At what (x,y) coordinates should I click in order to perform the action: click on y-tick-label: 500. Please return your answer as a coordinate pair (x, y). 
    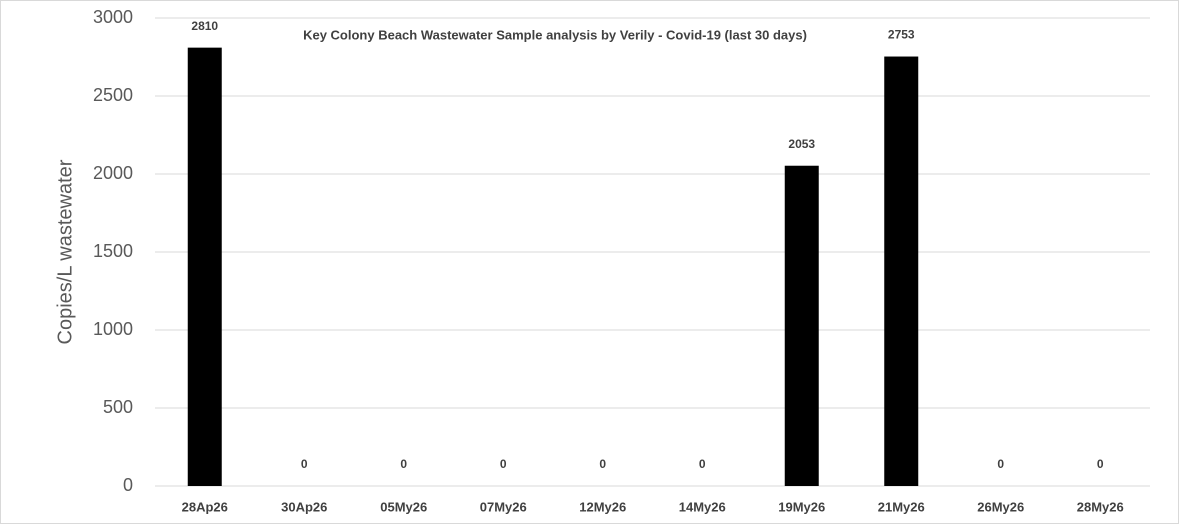
    Looking at the image, I should click on (118, 407).